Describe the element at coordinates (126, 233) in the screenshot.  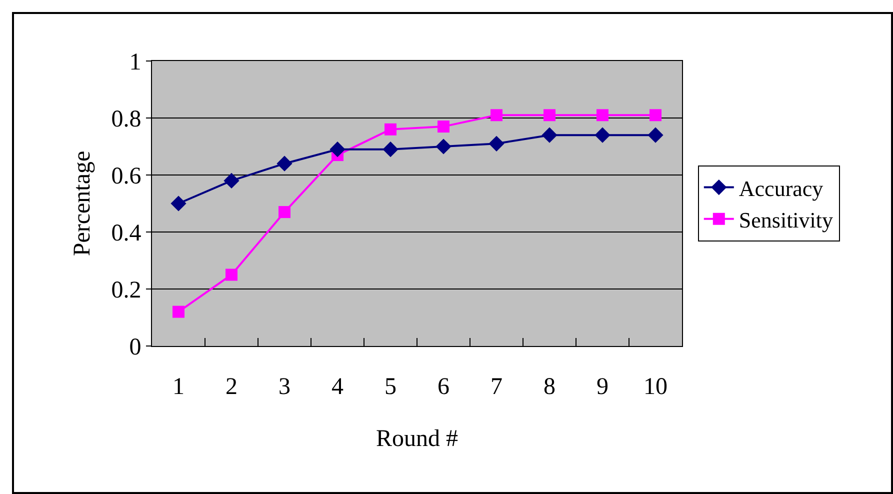
I see `y-tick-label: 0.4` at that location.